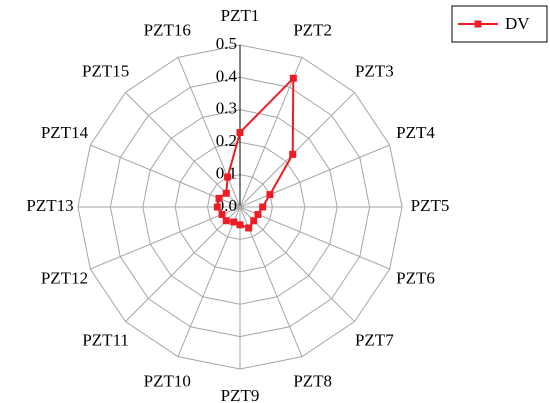 The height and width of the screenshot is (403, 550). What do you see at coordinates (167, 380) in the screenshot?
I see `category-label: PZT10` at bounding box center [167, 380].